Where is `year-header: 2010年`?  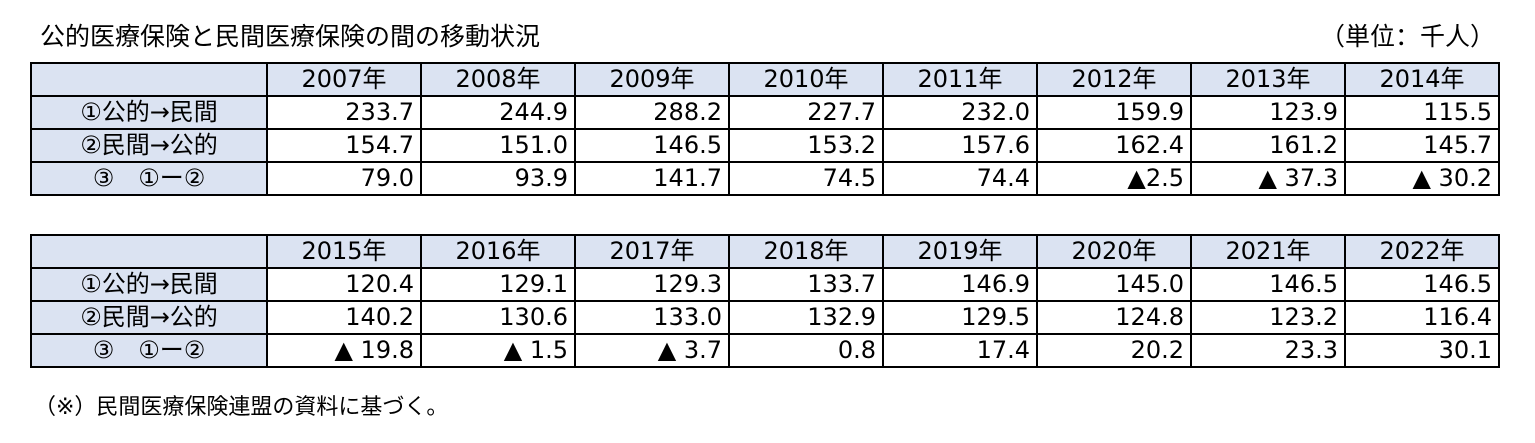
year-header: 2010年 is located at coordinates (806, 79).